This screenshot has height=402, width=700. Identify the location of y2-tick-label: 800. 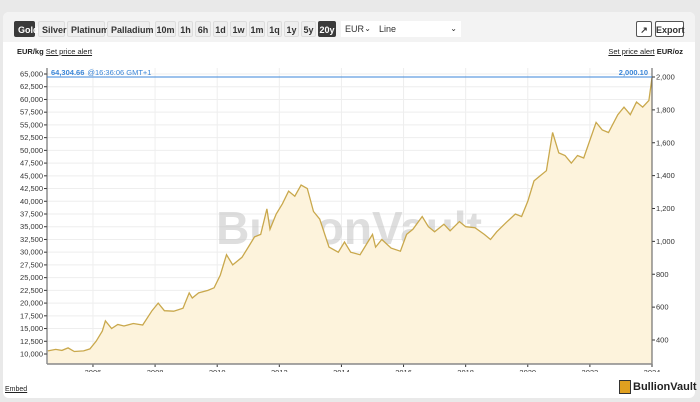
(662, 274).